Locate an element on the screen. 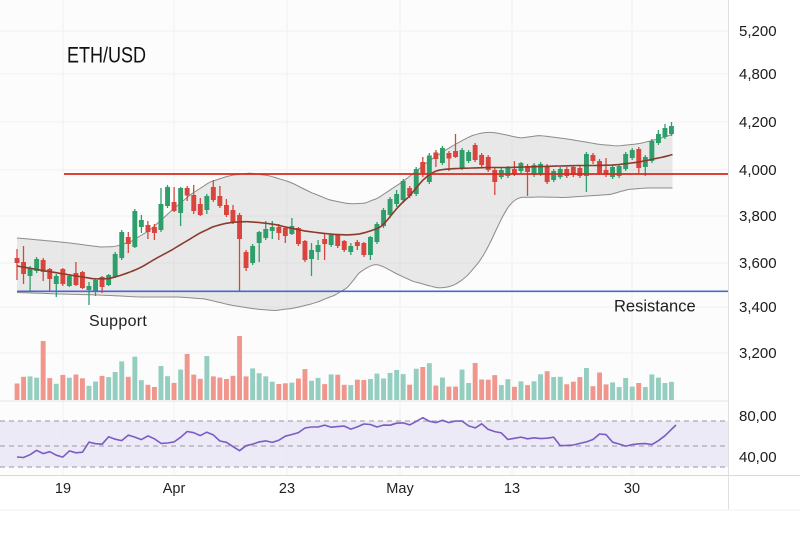 Image resolution: width=800 pixels, height=538 pixels. svg-text: 4,200 is located at coordinates (758, 122).